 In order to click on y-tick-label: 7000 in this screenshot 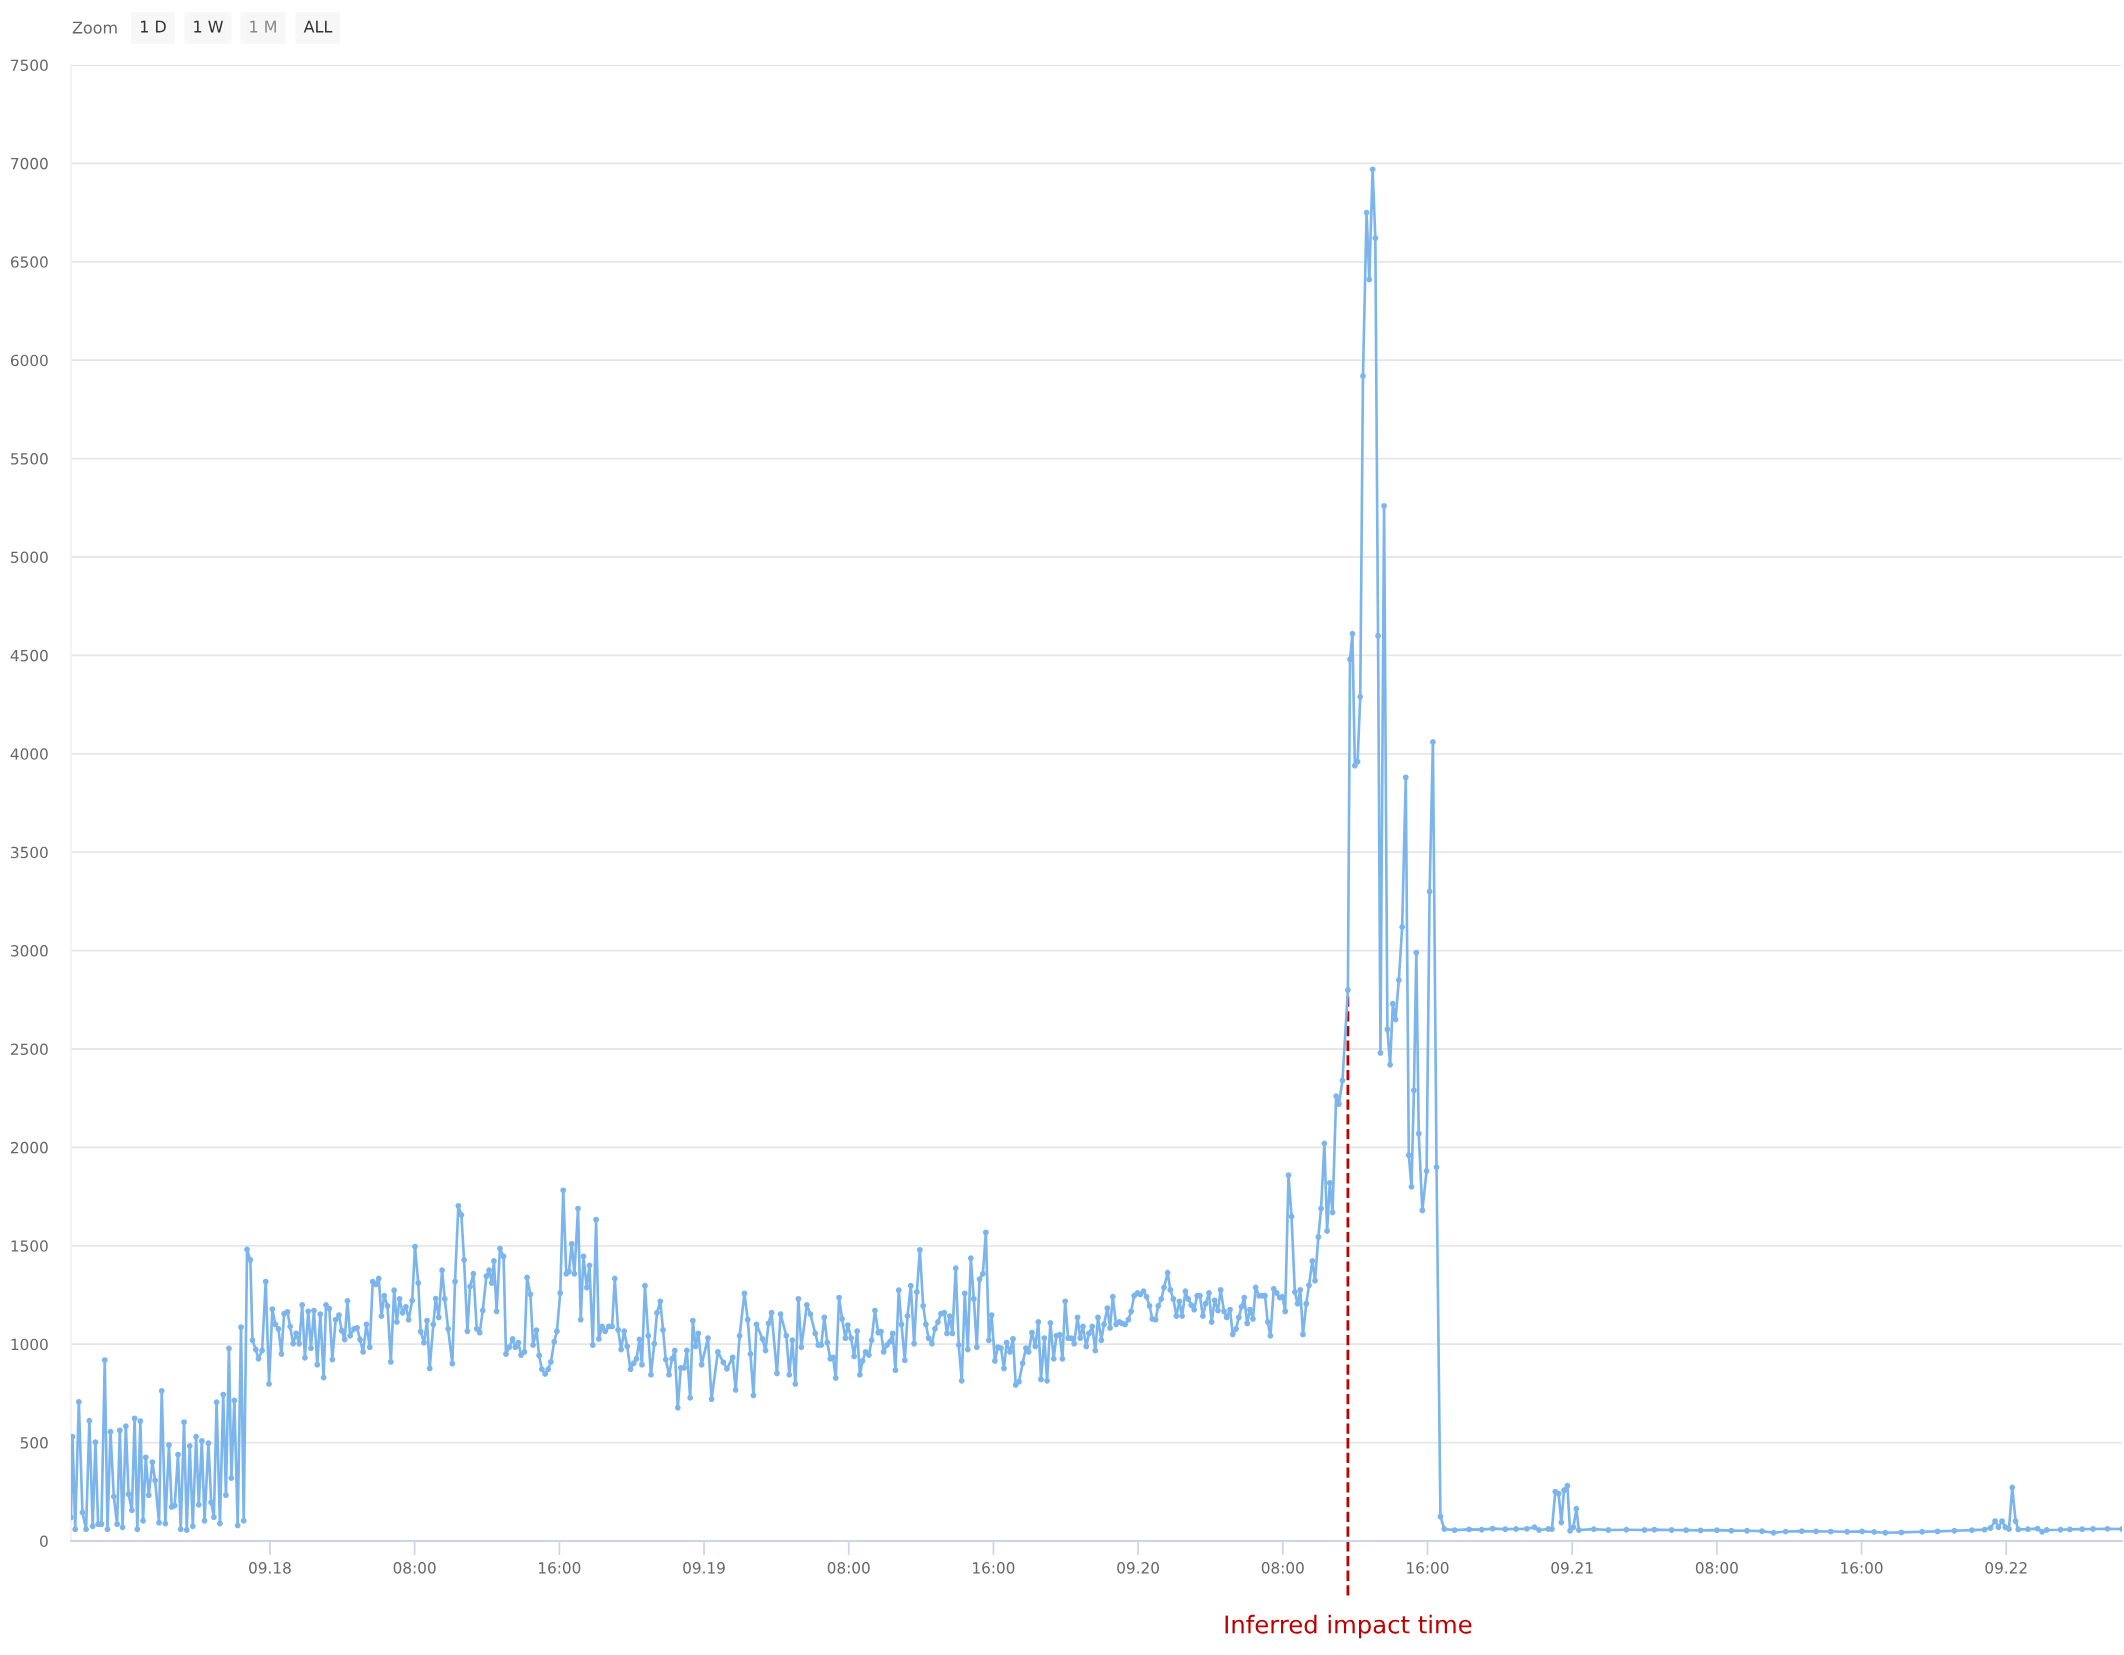, I will do `click(29, 163)`.